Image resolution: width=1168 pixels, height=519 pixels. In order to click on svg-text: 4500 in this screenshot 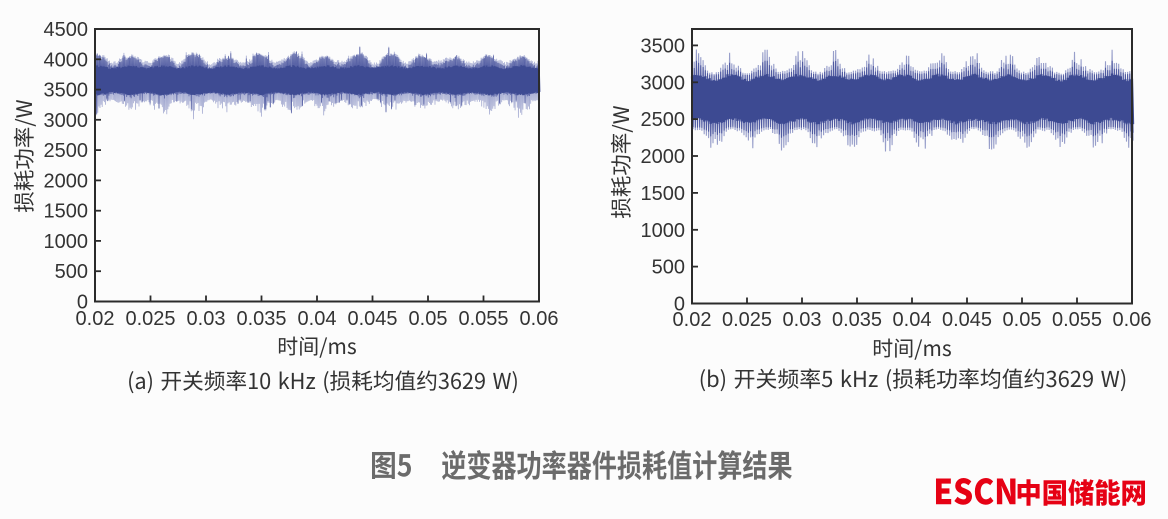, I will do `click(66, 30)`.